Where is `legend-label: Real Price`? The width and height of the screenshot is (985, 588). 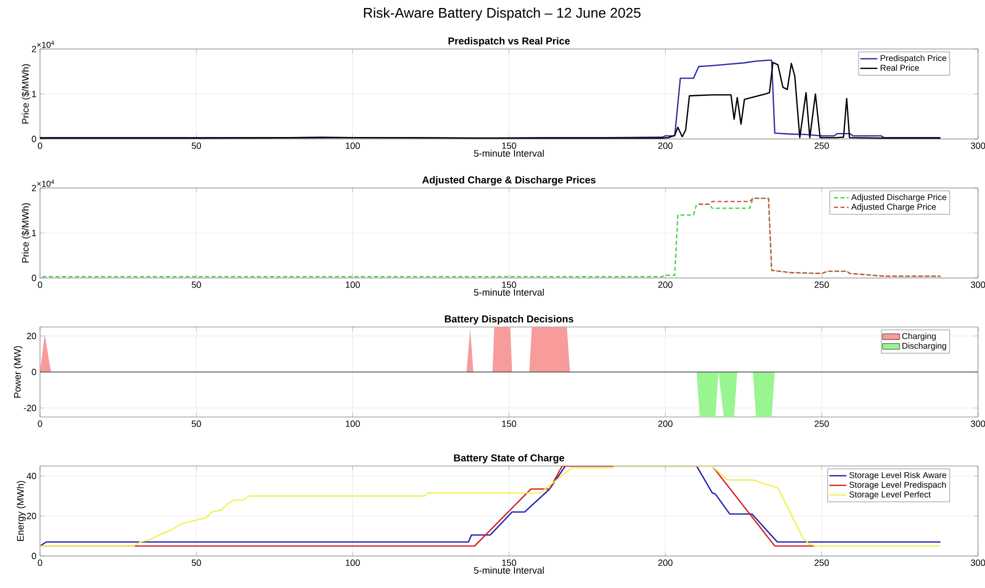 legend-label: Real Price is located at coordinates (899, 67).